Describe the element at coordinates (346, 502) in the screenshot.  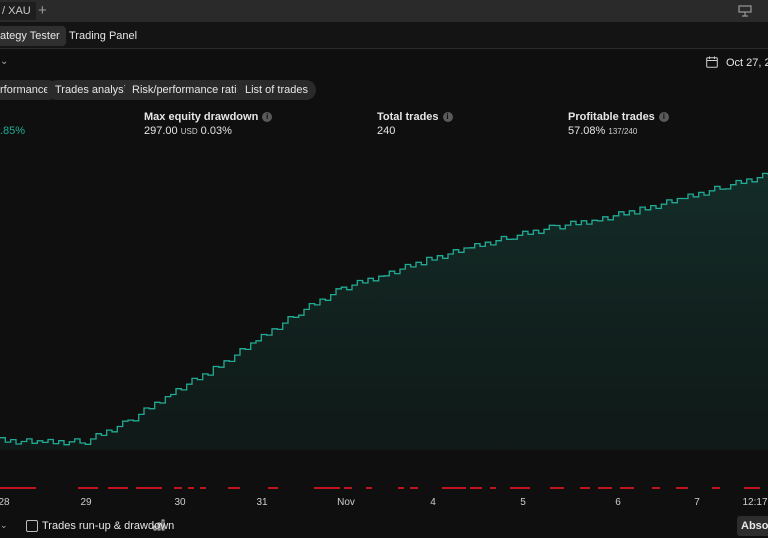
I see `x-tick-label: Nov` at that location.